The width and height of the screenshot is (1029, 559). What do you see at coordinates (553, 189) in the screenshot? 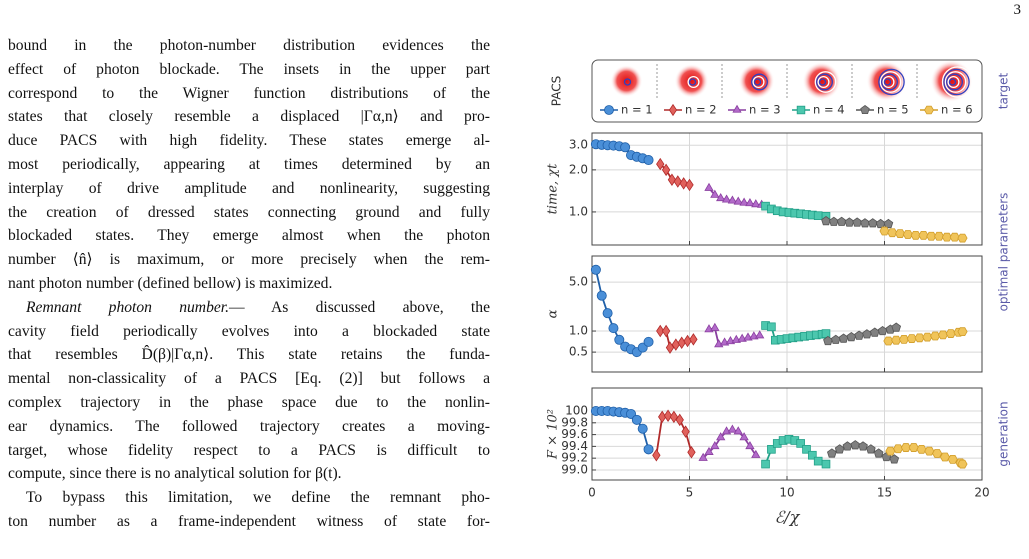
I see `y-axis-label: time, χt` at bounding box center [553, 189].